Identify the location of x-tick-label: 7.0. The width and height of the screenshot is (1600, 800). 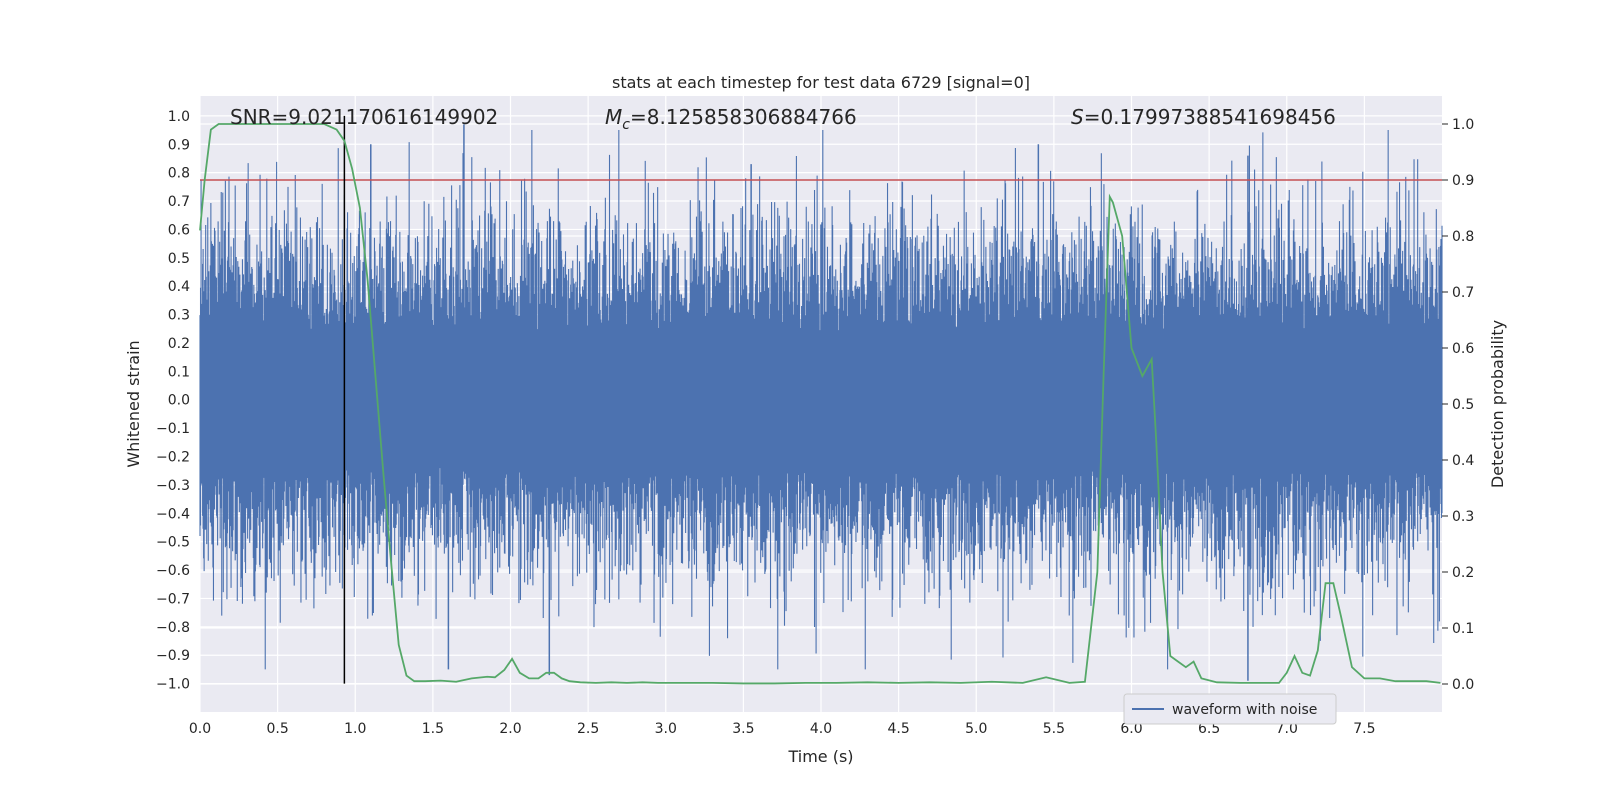
(1287, 729).